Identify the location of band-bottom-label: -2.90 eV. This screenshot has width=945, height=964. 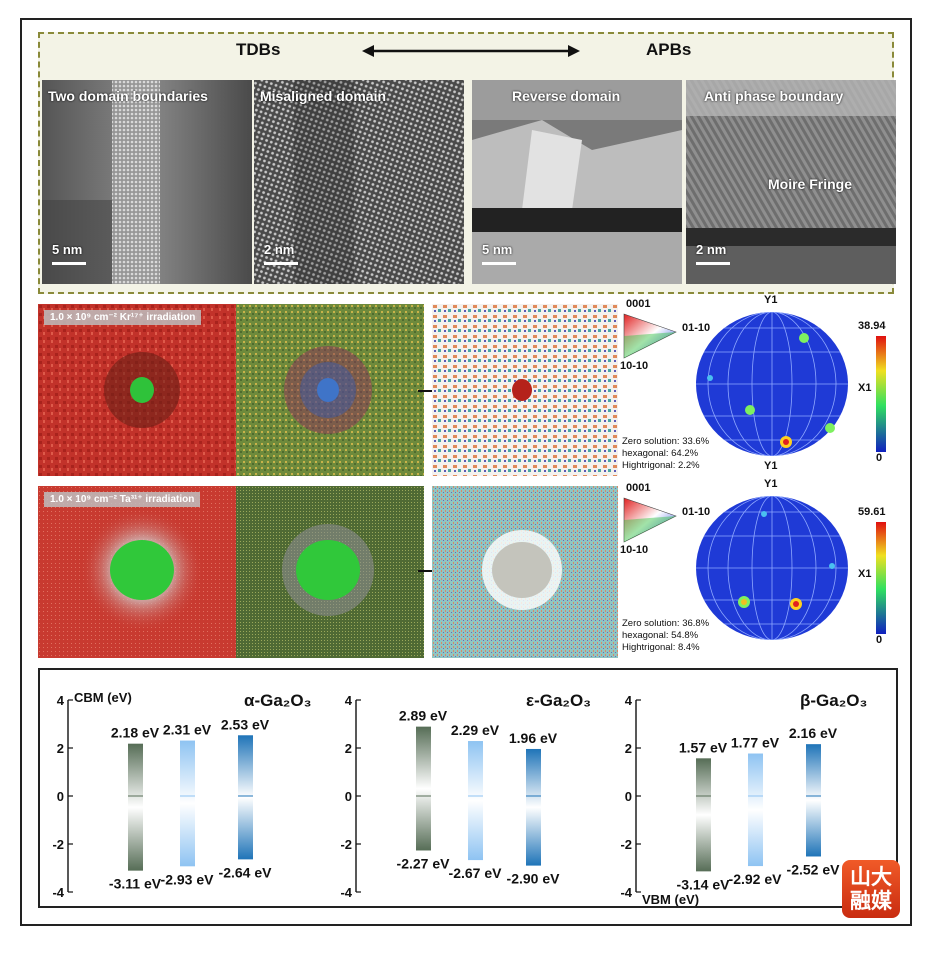
(534, 879).